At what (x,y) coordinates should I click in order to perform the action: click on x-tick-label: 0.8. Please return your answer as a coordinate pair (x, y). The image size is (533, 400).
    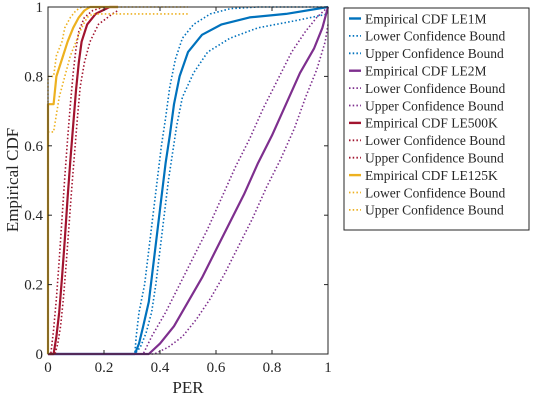
    Looking at the image, I should click on (272, 368).